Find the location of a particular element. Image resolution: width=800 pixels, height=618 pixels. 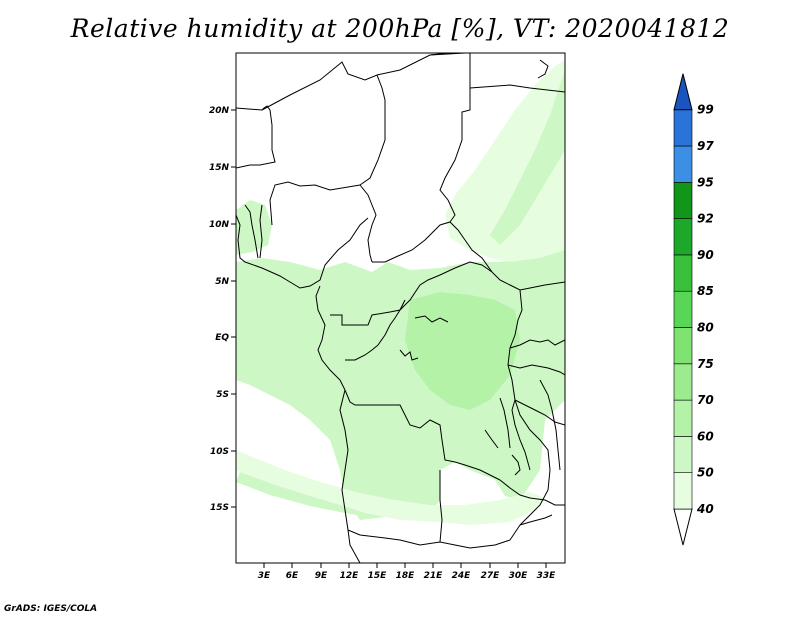

colorbar-label-90: 90 is located at coordinates (705, 255).